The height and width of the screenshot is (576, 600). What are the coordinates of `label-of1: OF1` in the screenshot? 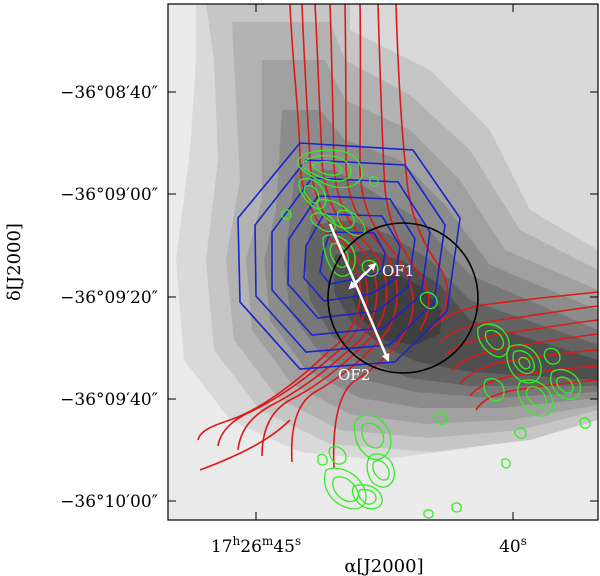 It's located at (398, 271).